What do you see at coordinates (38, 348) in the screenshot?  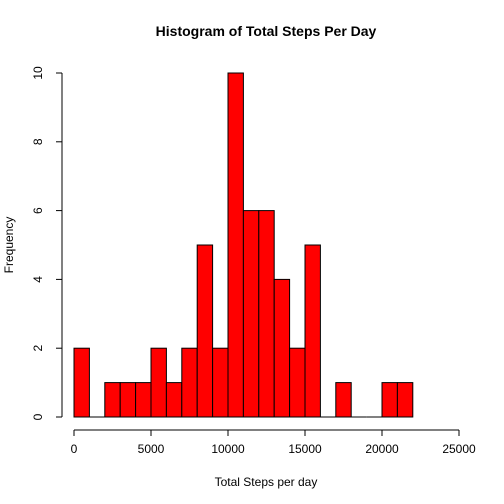 I see `y-tick-label-1: 2` at bounding box center [38, 348].